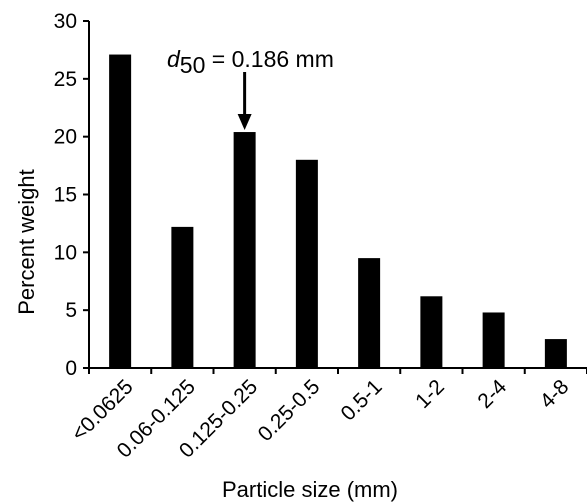 This screenshot has width=587, height=502. What do you see at coordinates (65, 252) in the screenshot?
I see `y-tick-label: 10` at bounding box center [65, 252].